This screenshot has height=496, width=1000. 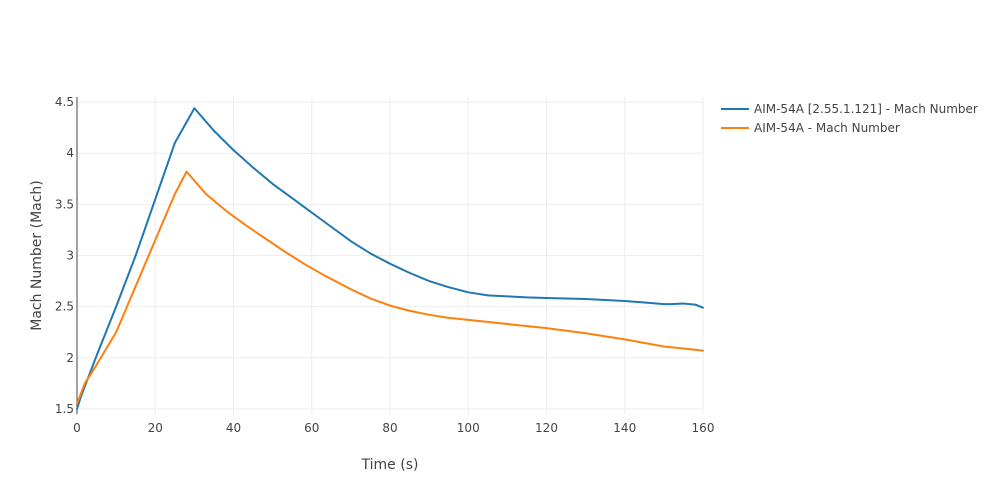 What do you see at coordinates (64, 204) in the screenshot?
I see `y-tick-label: 3.5` at bounding box center [64, 204].